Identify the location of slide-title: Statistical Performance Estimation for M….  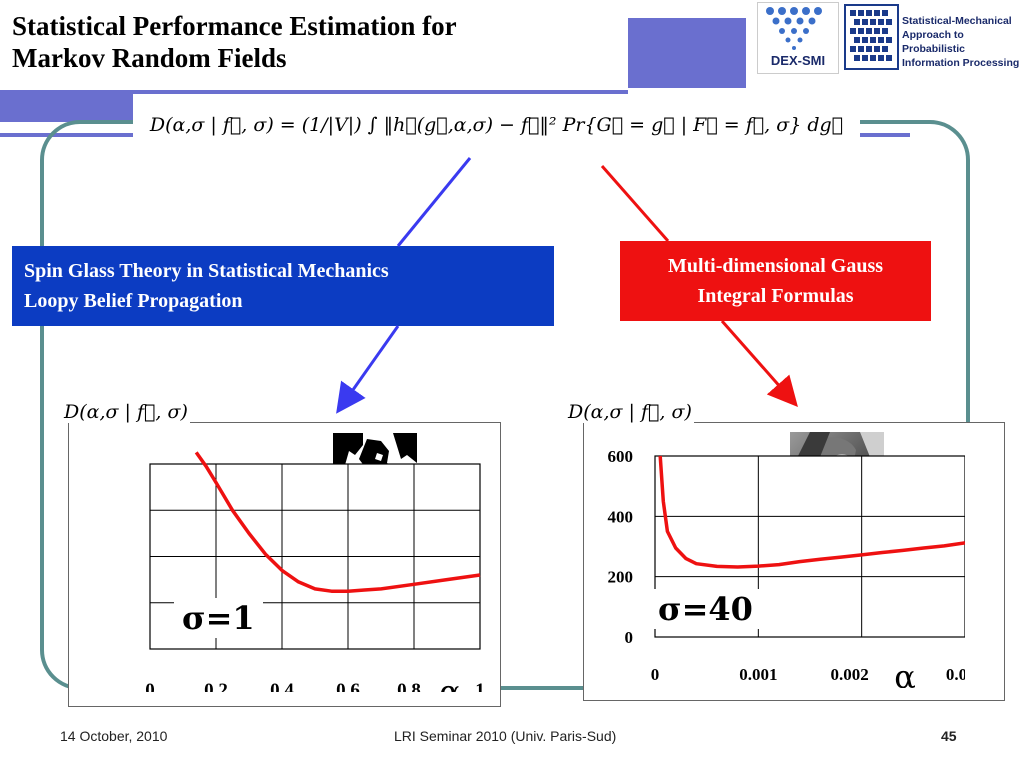
(312, 42).